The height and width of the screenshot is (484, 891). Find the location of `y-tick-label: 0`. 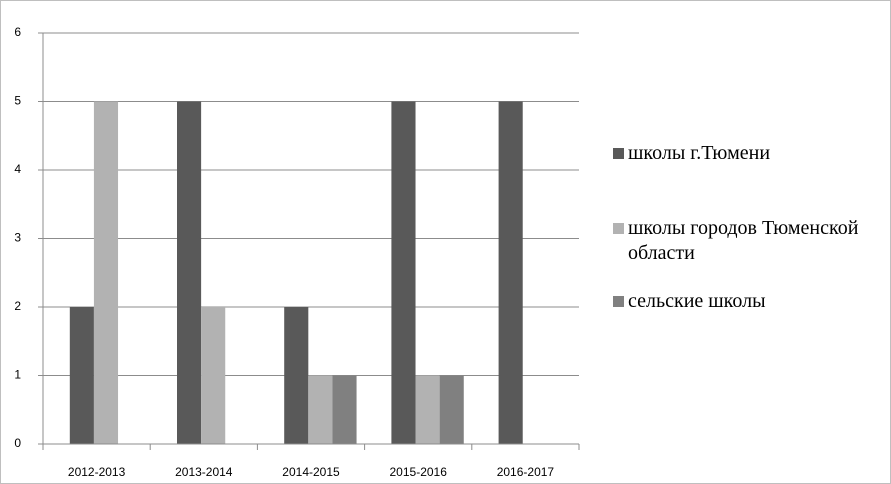

y-tick-label: 0 is located at coordinates (17, 443).